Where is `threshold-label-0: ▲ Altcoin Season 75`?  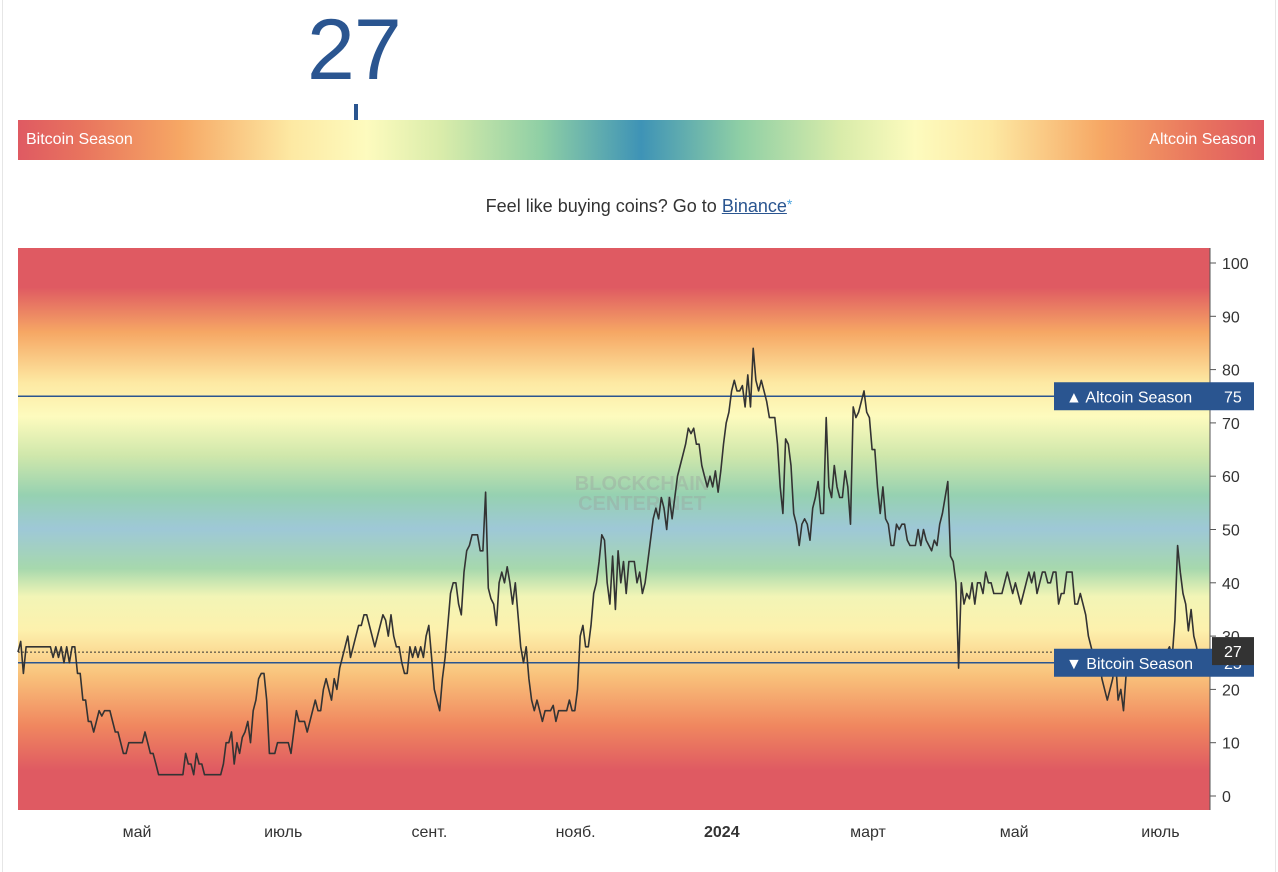
threshold-label-0: ▲ Altcoin Season 75 is located at coordinates (1154, 396).